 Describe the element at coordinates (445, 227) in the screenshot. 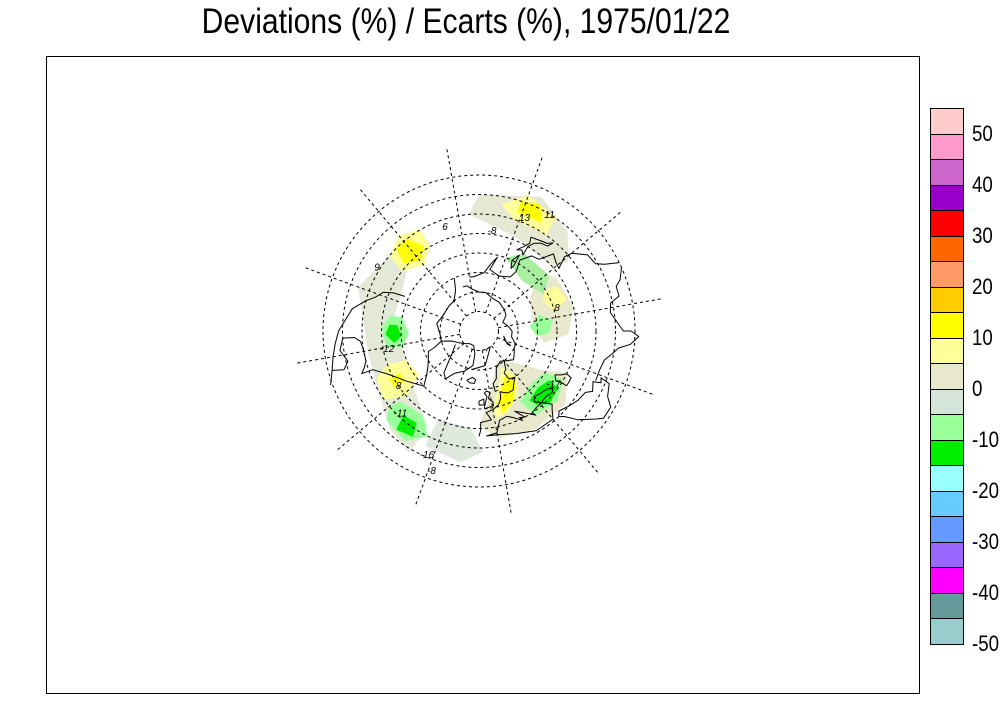

I see `contour-label: 6` at that location.